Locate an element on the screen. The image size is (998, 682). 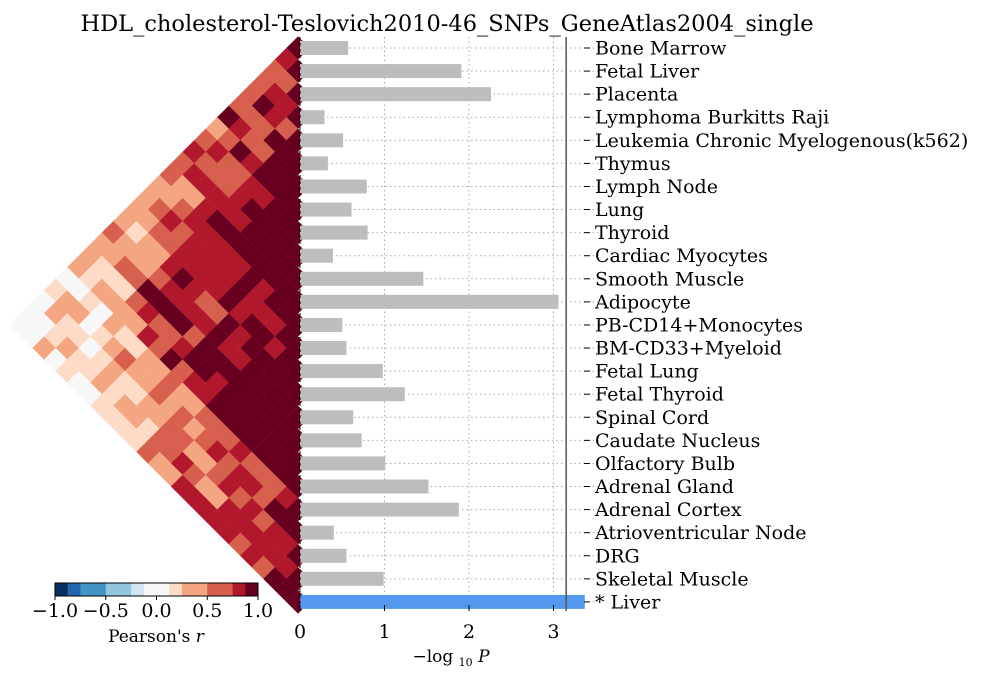
category-label: BM-CD33+Myeloid is located at coordinates (688, 349).